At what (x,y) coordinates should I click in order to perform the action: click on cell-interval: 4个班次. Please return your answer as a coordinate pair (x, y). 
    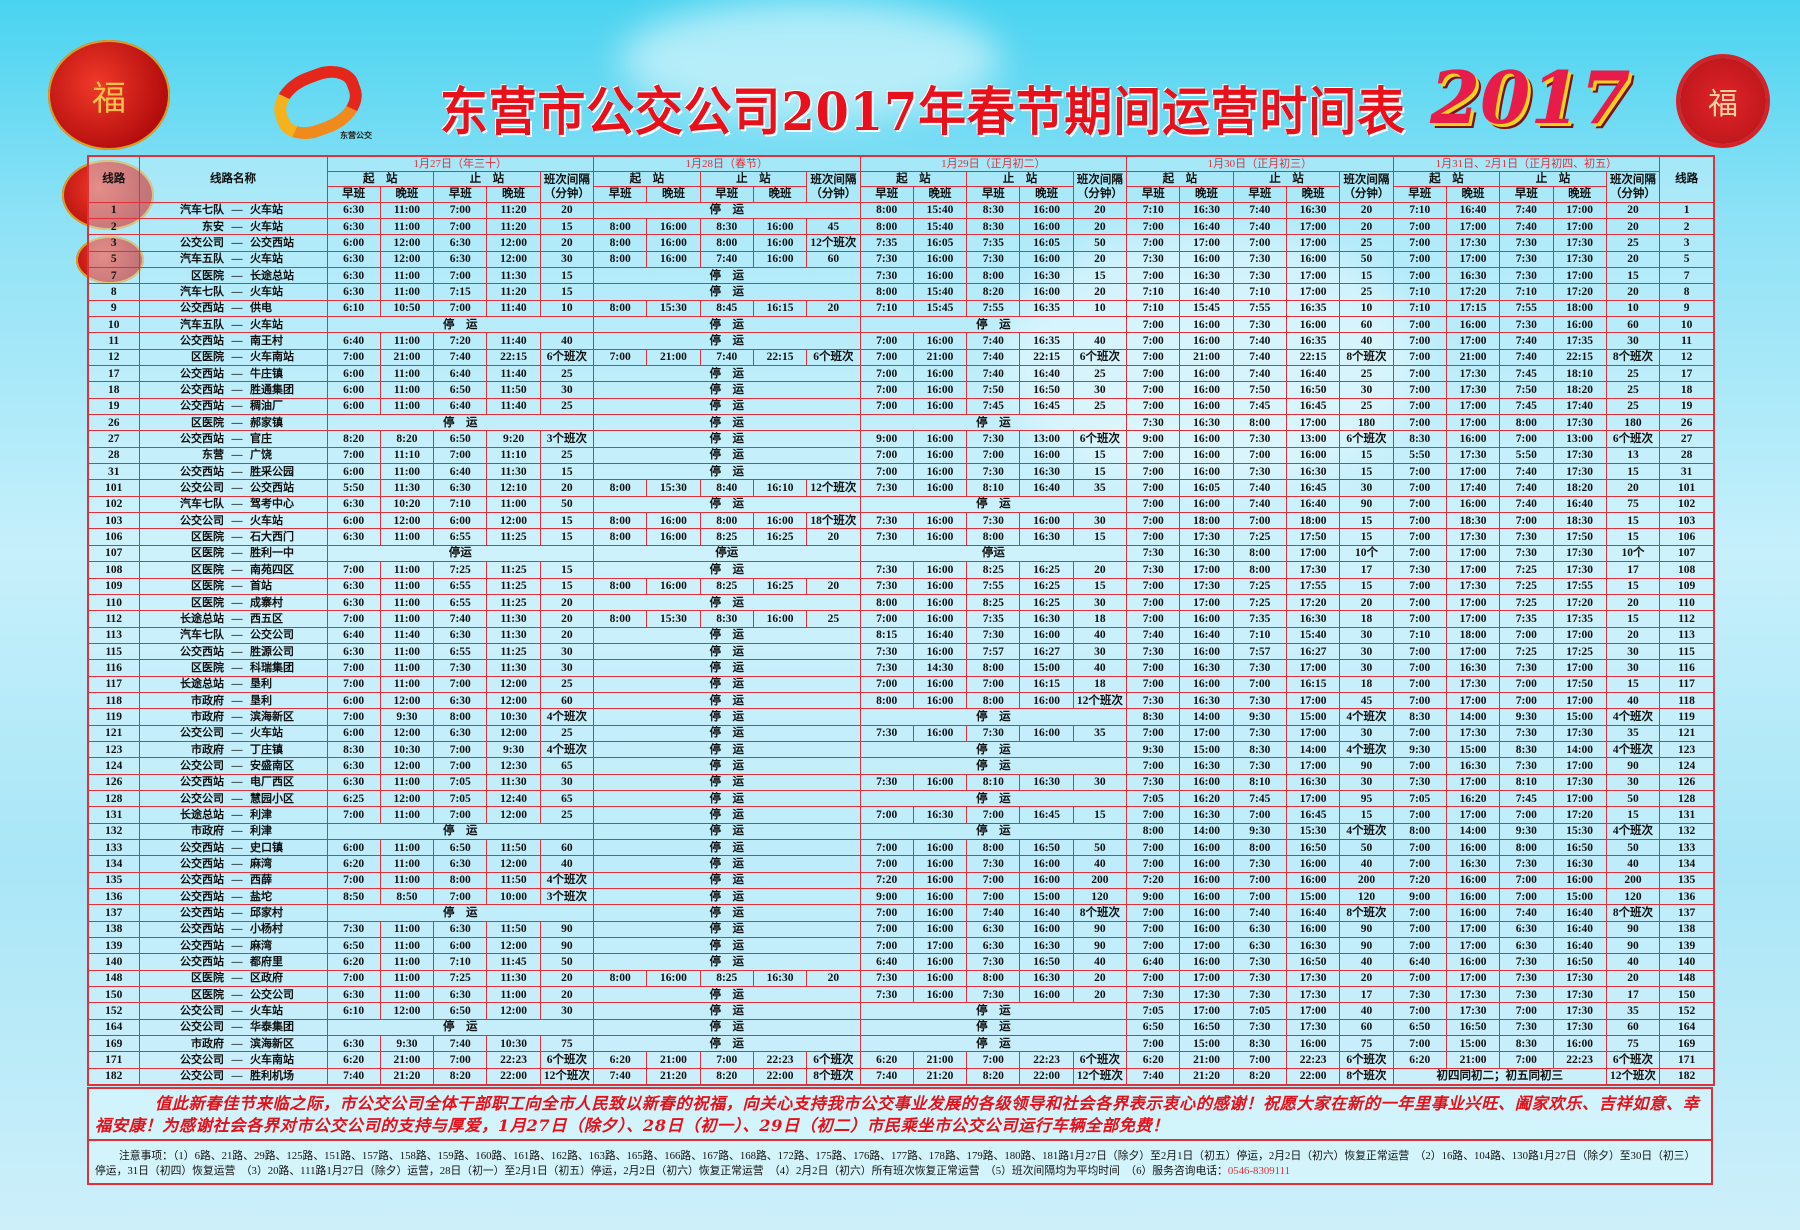
    Looking at the image, I should click on (1633, 831).